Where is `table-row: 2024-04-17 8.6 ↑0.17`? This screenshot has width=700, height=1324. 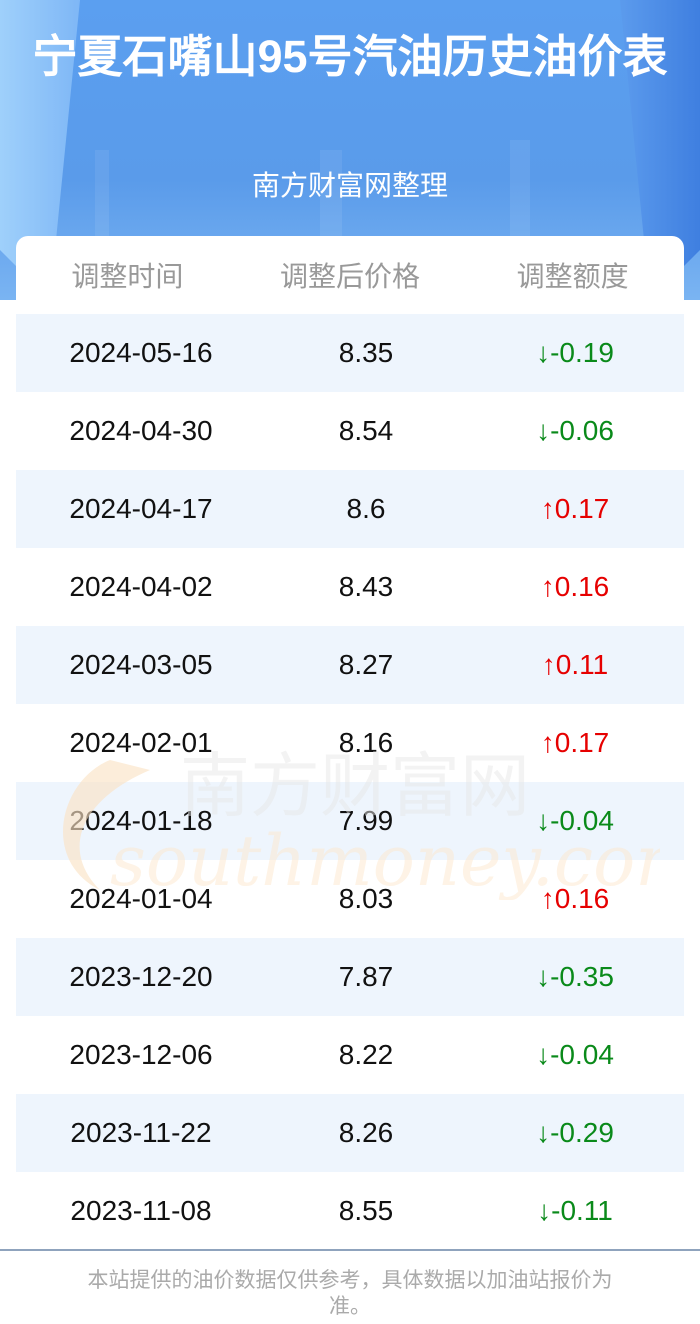
table-row: 2024-04-17 8.6 ↑0.17 is located at coordinates (350, 509).